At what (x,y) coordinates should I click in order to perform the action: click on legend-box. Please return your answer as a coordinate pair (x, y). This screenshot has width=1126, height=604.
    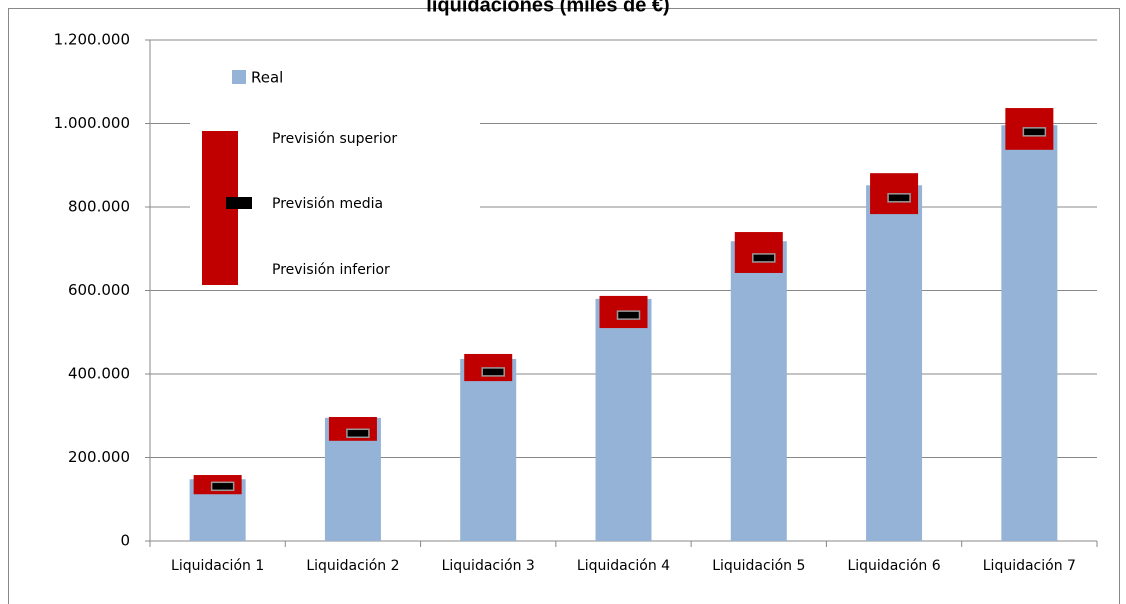
    Looking at the image, I should click on (335, 172).